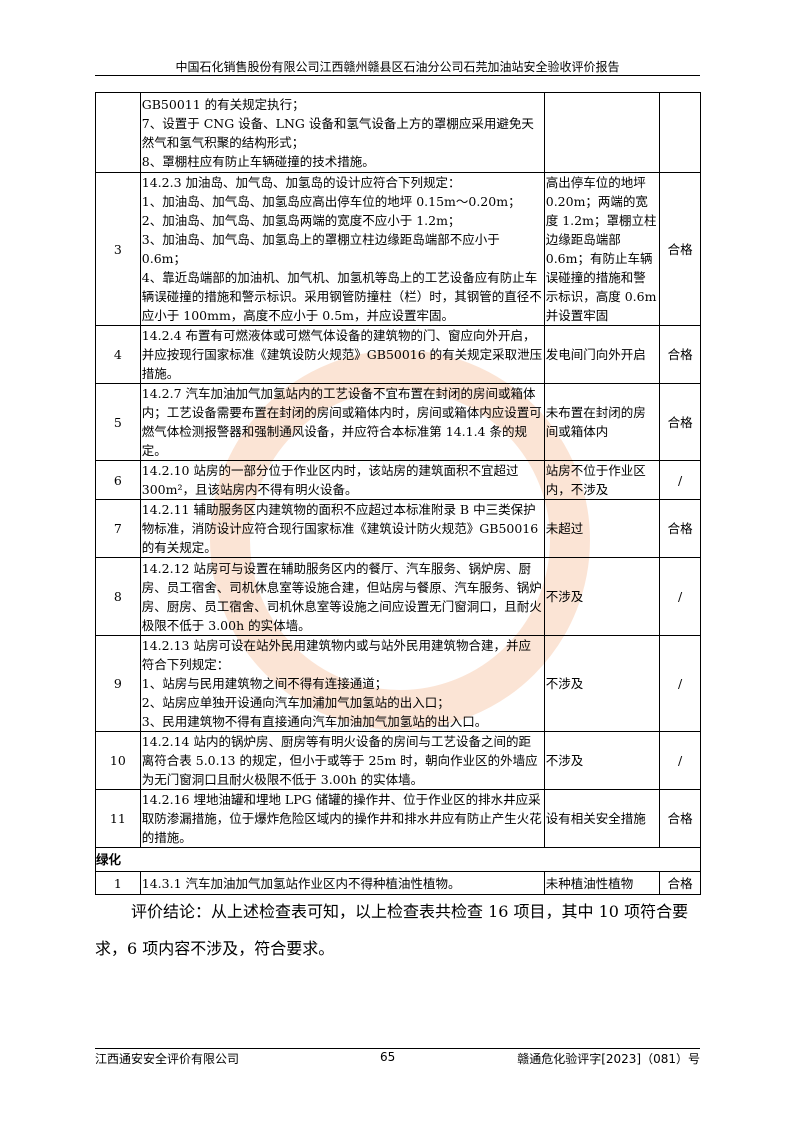  What do you see at coordinates (602, 480) in the screenshot?
I see `inspection-result: 站房不位于作业区内，不涉及` at bounding box center [602, 480].